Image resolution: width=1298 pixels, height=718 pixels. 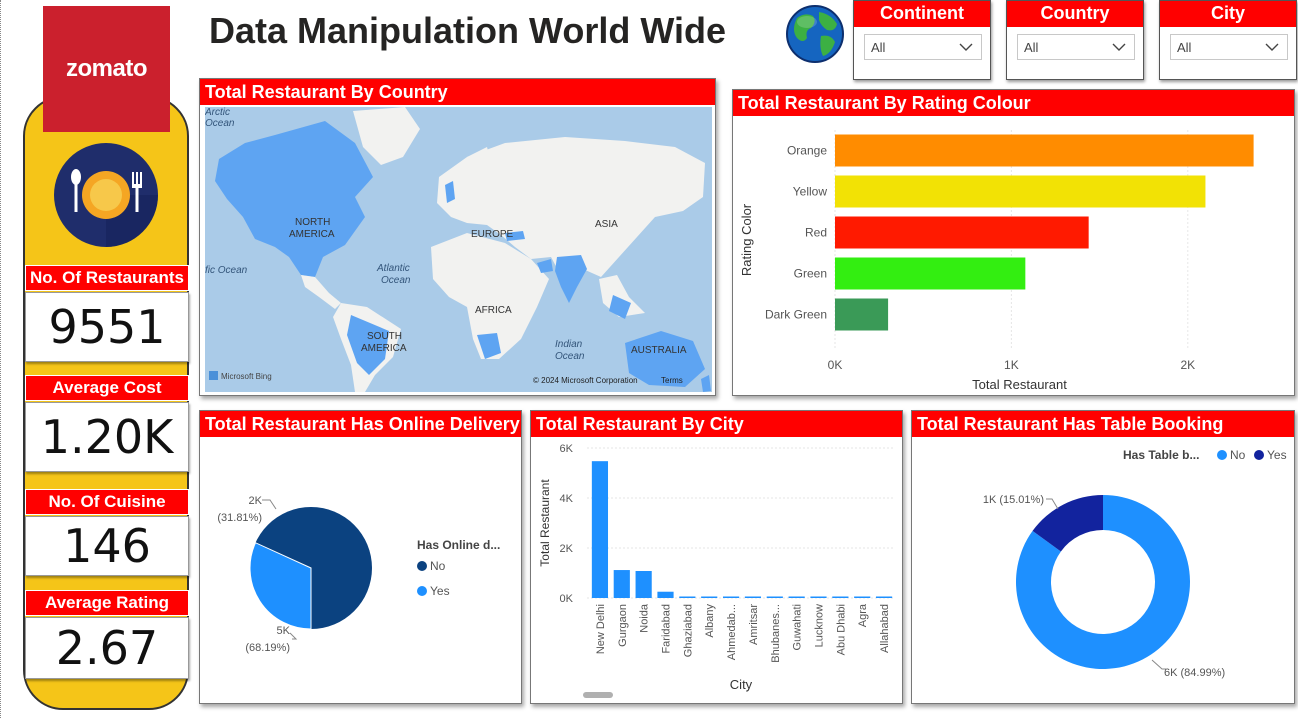 What do you see at coordinates (810, 274) in the screenshot?
I see `rating-category-label: Green` at bounding box center [810, 274].